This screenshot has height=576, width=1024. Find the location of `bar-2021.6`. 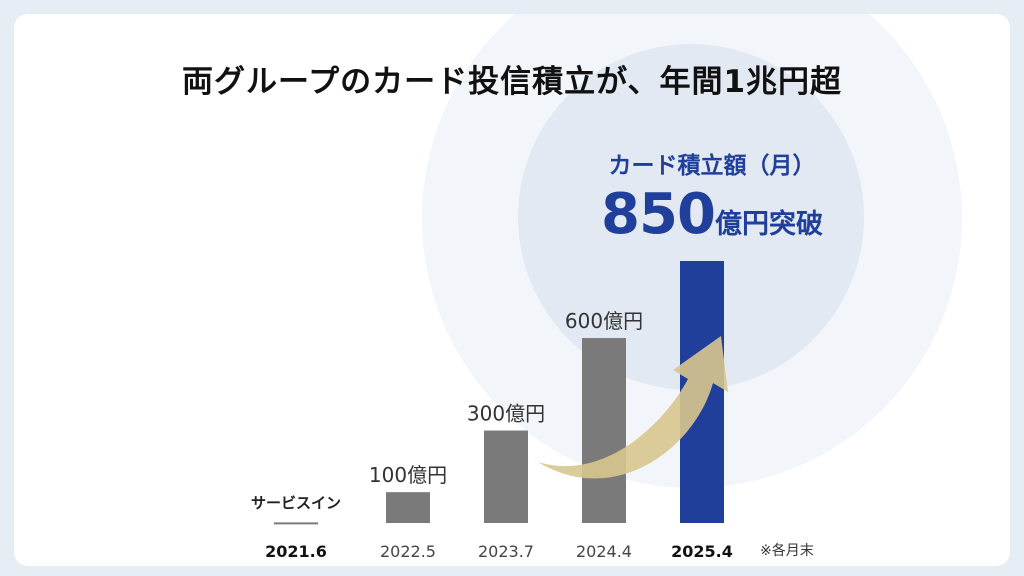

bar-2021.6 is located at coordinates (296, 523).